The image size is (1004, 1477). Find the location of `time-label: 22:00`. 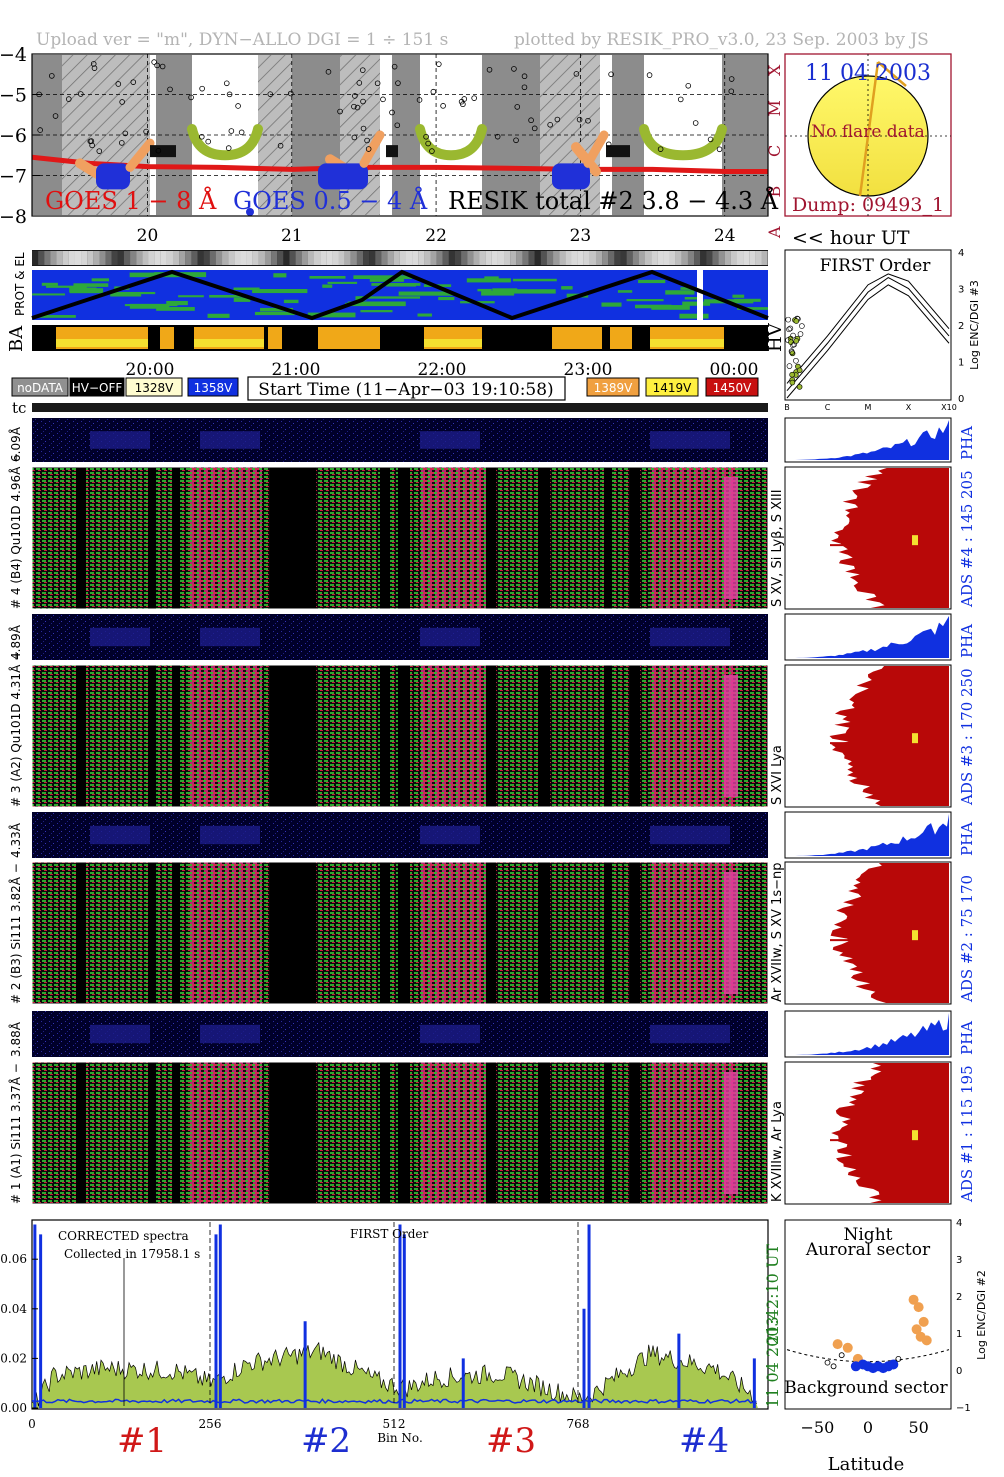

time-label: 22:00 is located at coordinates (442, 370).